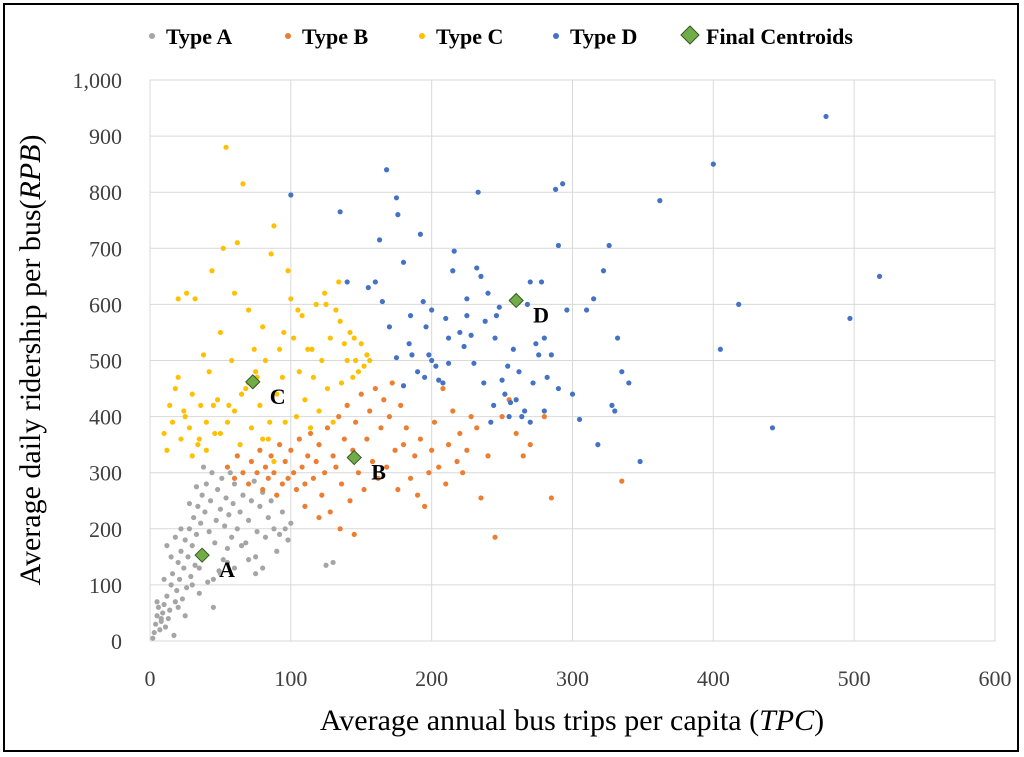 Image resolution: width=1024 pixels, height=757 pixels. What do you see at coordinates (105, 304) in the screenshot?
I see `y-tick-label: 600` at bounding box center [105, 304].